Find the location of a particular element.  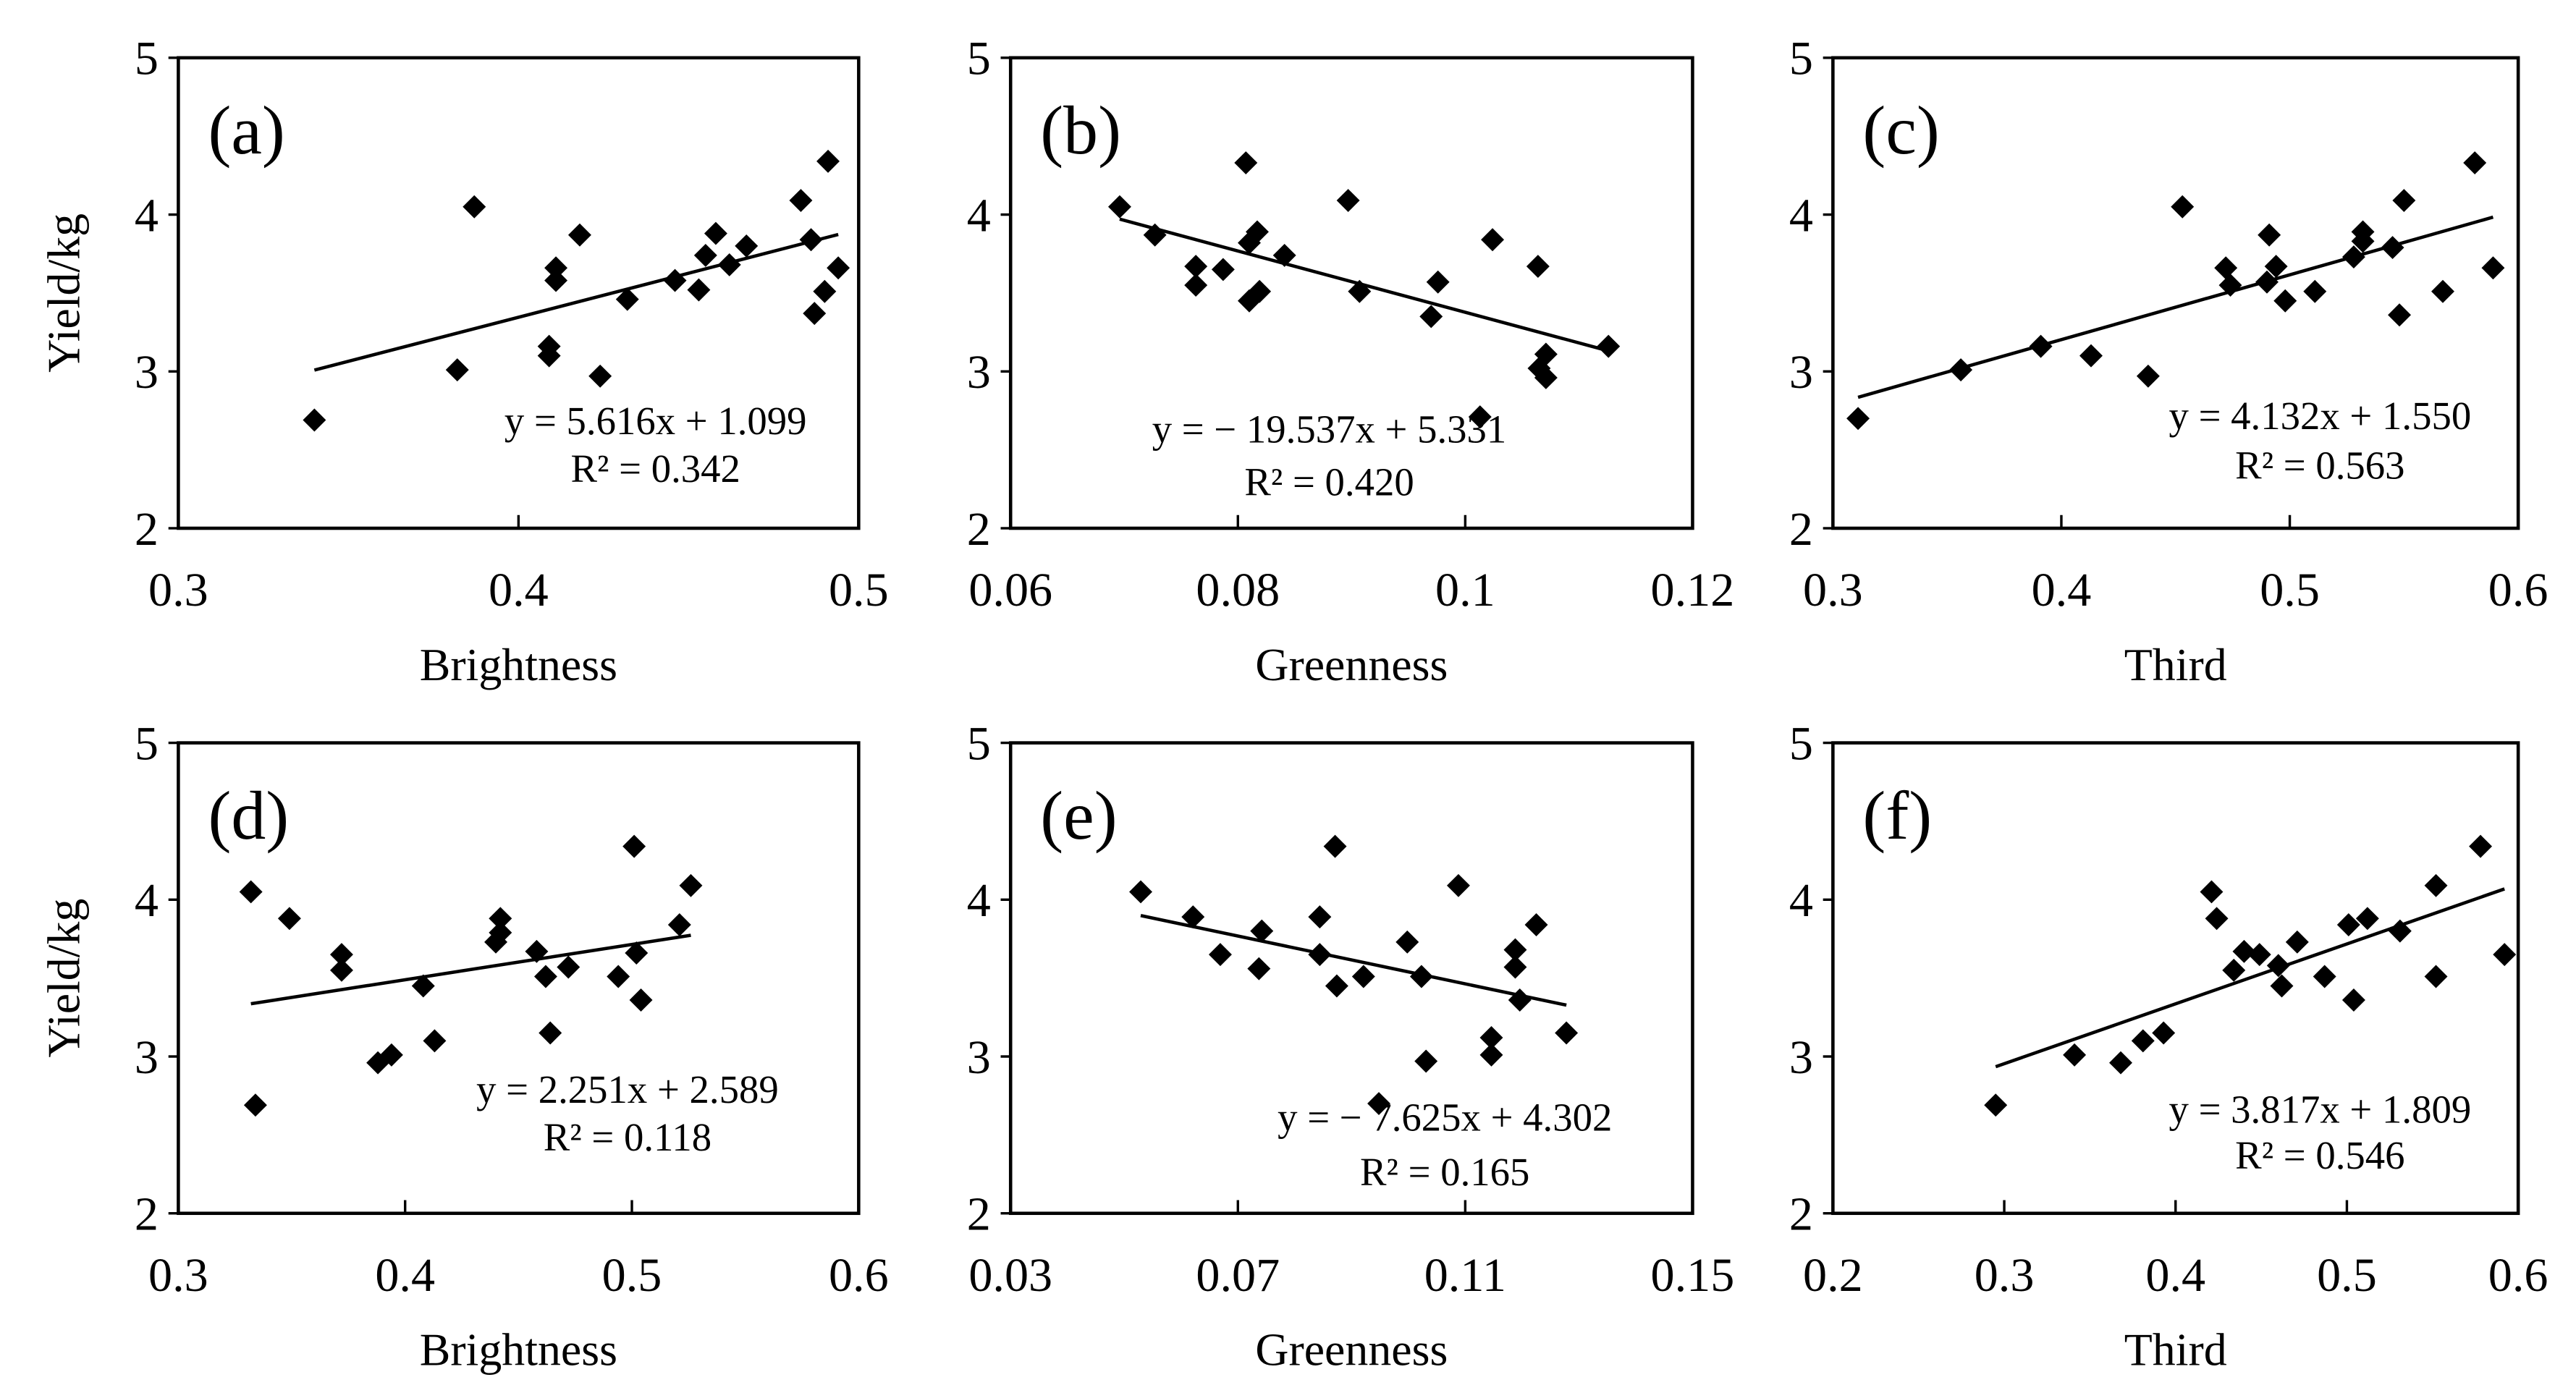

x-tick-label: 0.1 is located at coordinates (1465, 591).